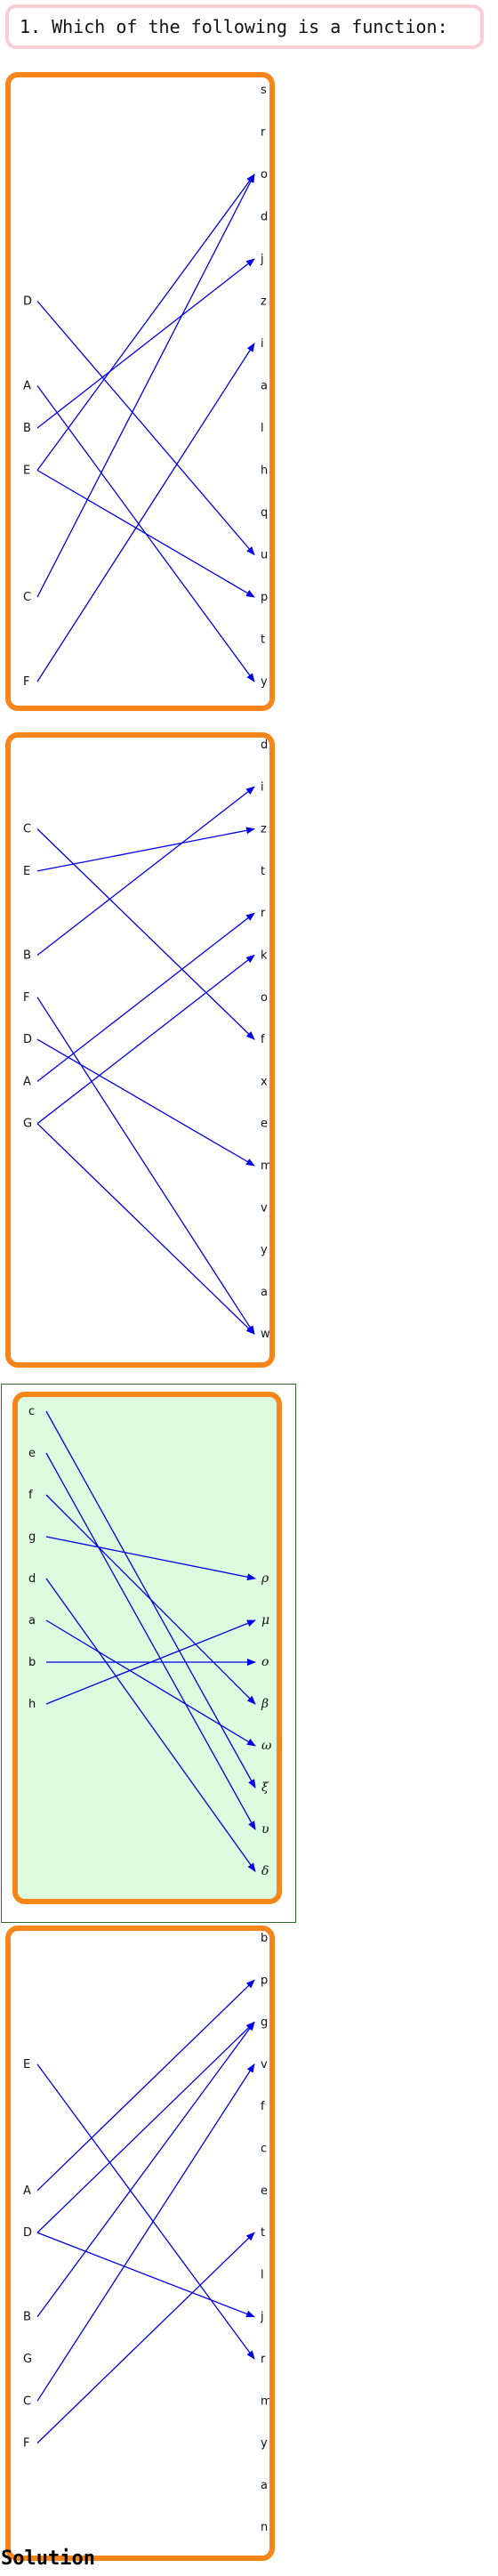  I want to click on mapping-diagram: D A B E C Fs r o d j z i a l h q u p t y, so click(145, 386).